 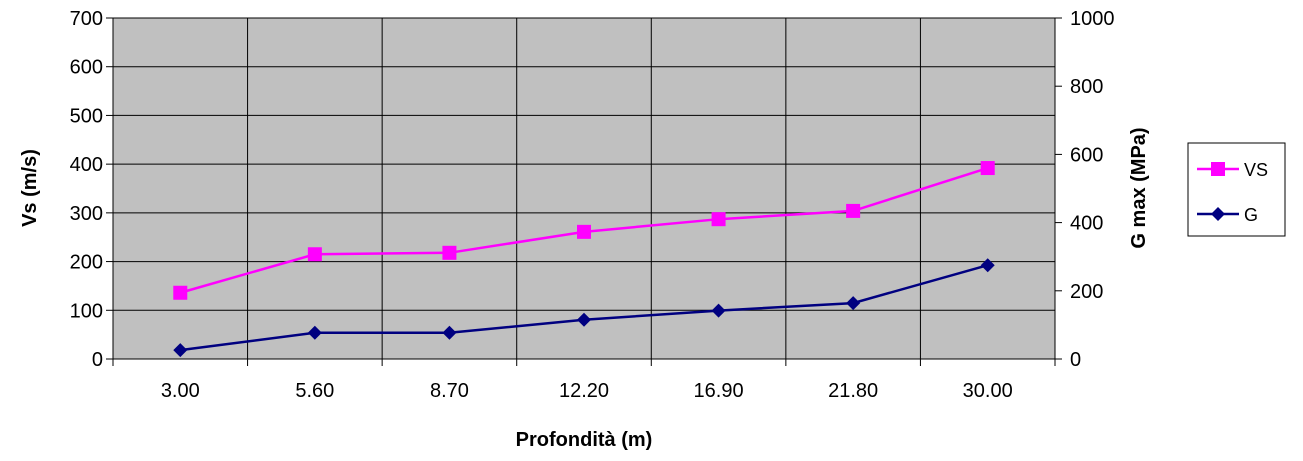 What do you see at coordinates (1218, 214) in the screenshot?
I see `legend-marker-g` at bounding box center [1218, 214].